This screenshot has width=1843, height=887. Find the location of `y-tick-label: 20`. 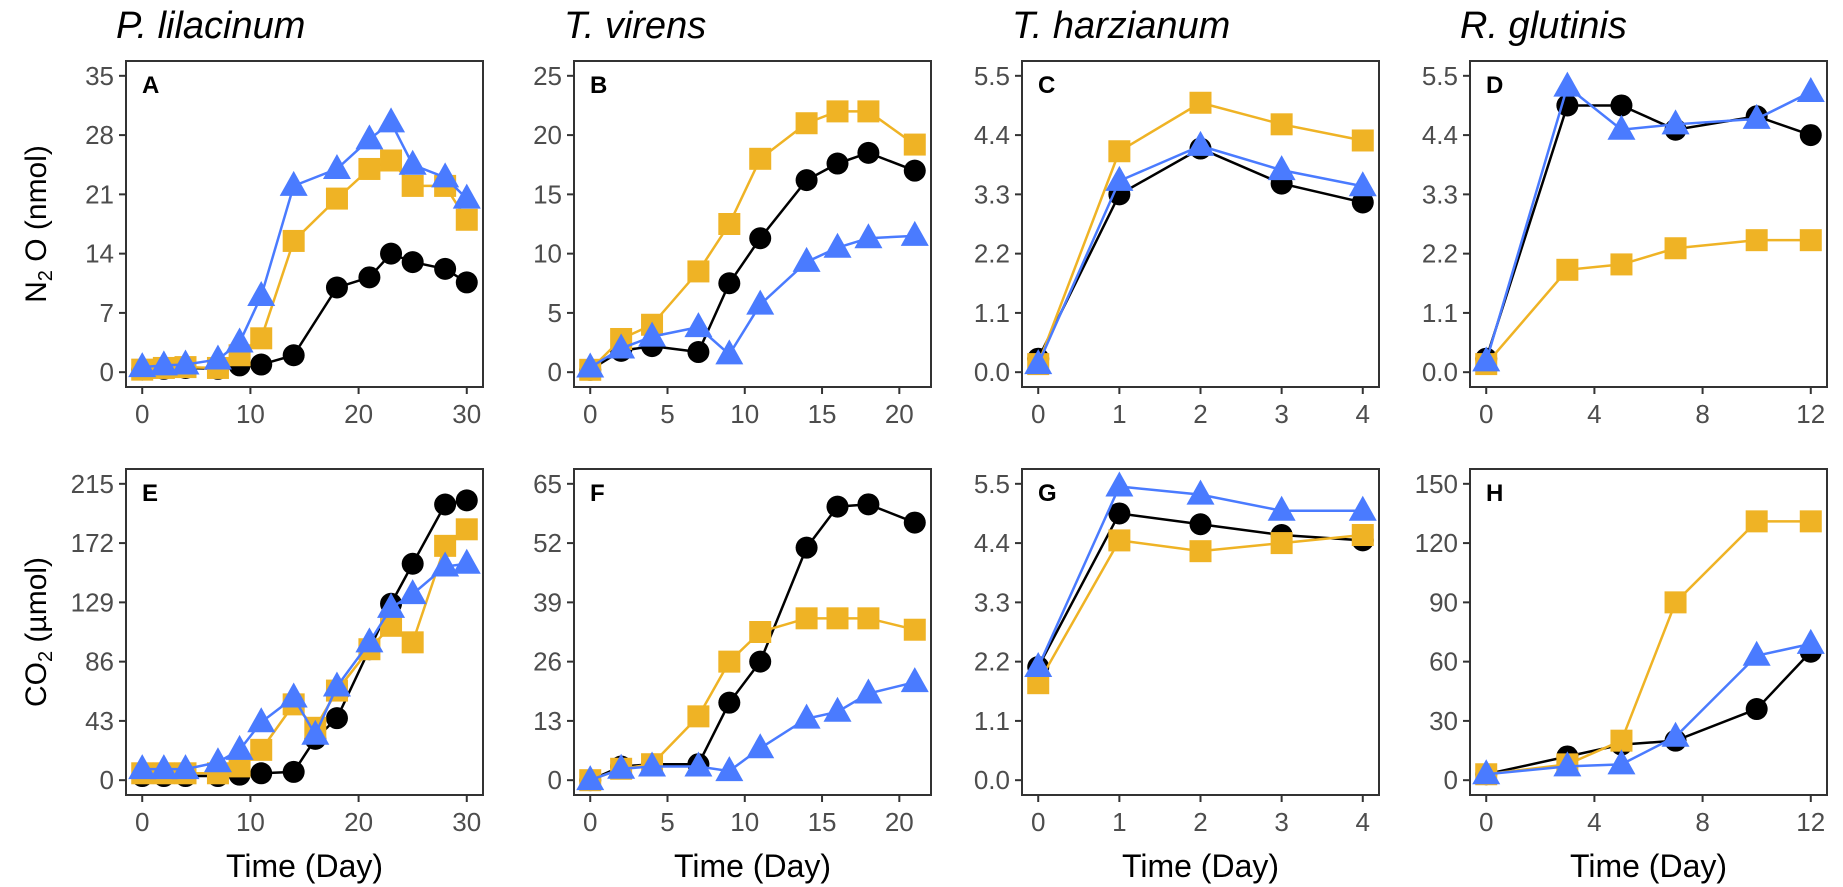

y-tick-label: 20 is located at coordinates (547, 135).